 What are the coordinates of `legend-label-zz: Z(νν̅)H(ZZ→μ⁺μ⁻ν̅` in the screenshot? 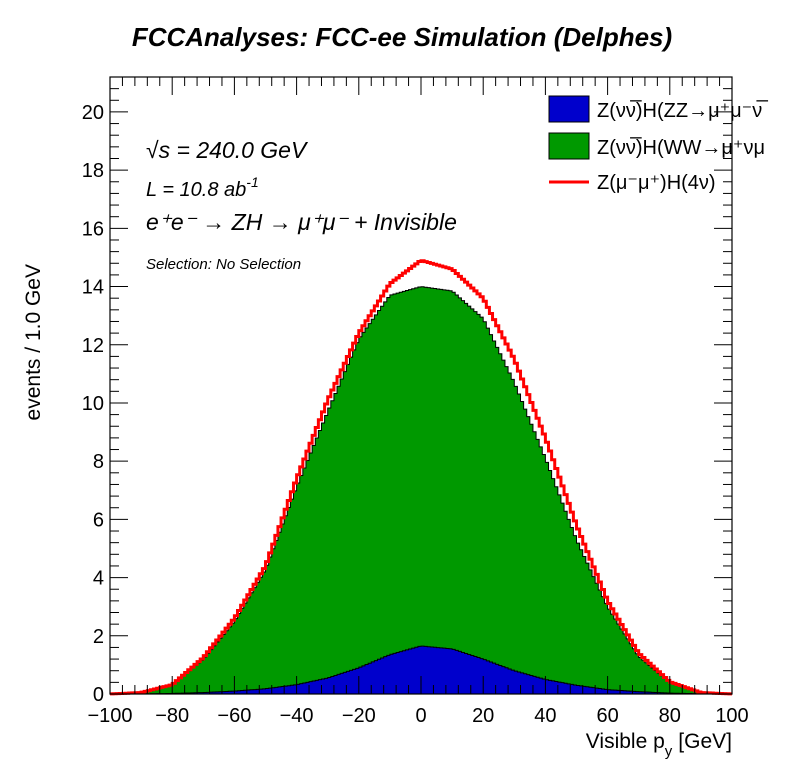 It's located at (682, 110).